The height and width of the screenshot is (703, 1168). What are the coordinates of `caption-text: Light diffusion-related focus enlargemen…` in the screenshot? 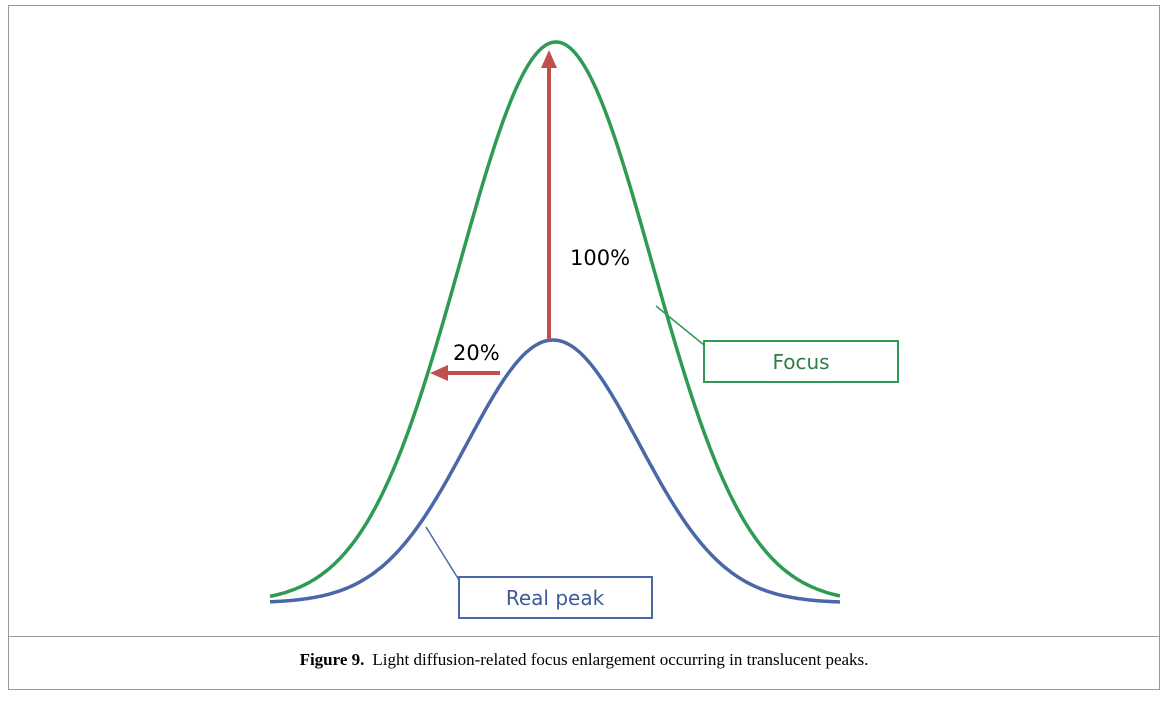 It's located at (620, 659).